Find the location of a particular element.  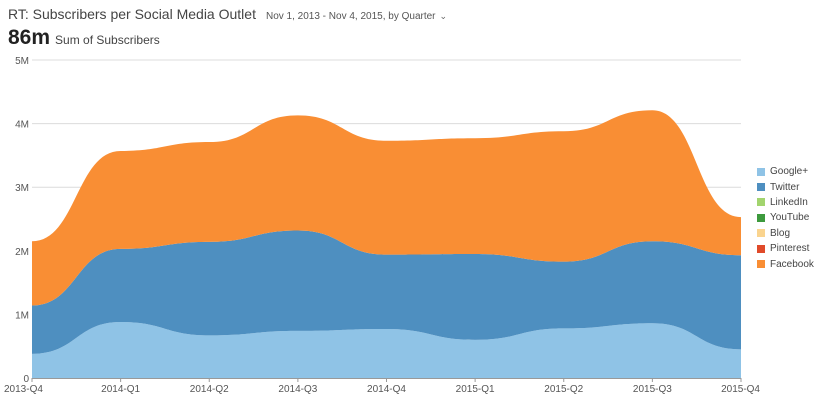

x-tick-label: 2013-Q4 is located at coordinates (23, 389).